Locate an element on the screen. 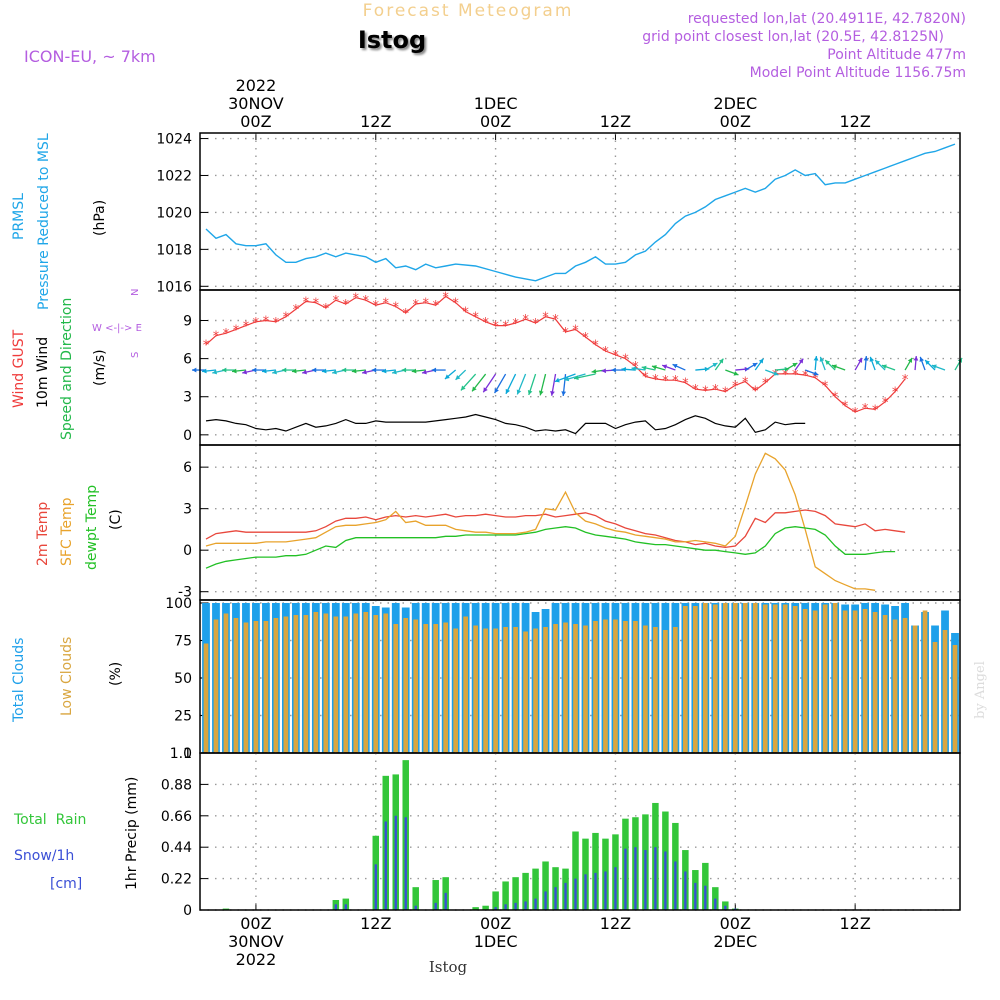 The image size is (1000, 1000). dir-label: Speed and Direction is located at coordinates (67, 369).